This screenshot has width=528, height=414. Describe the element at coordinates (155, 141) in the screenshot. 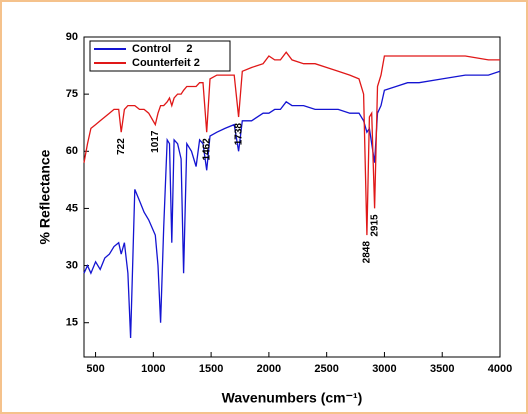

I see `annotation: 1017` at that location.